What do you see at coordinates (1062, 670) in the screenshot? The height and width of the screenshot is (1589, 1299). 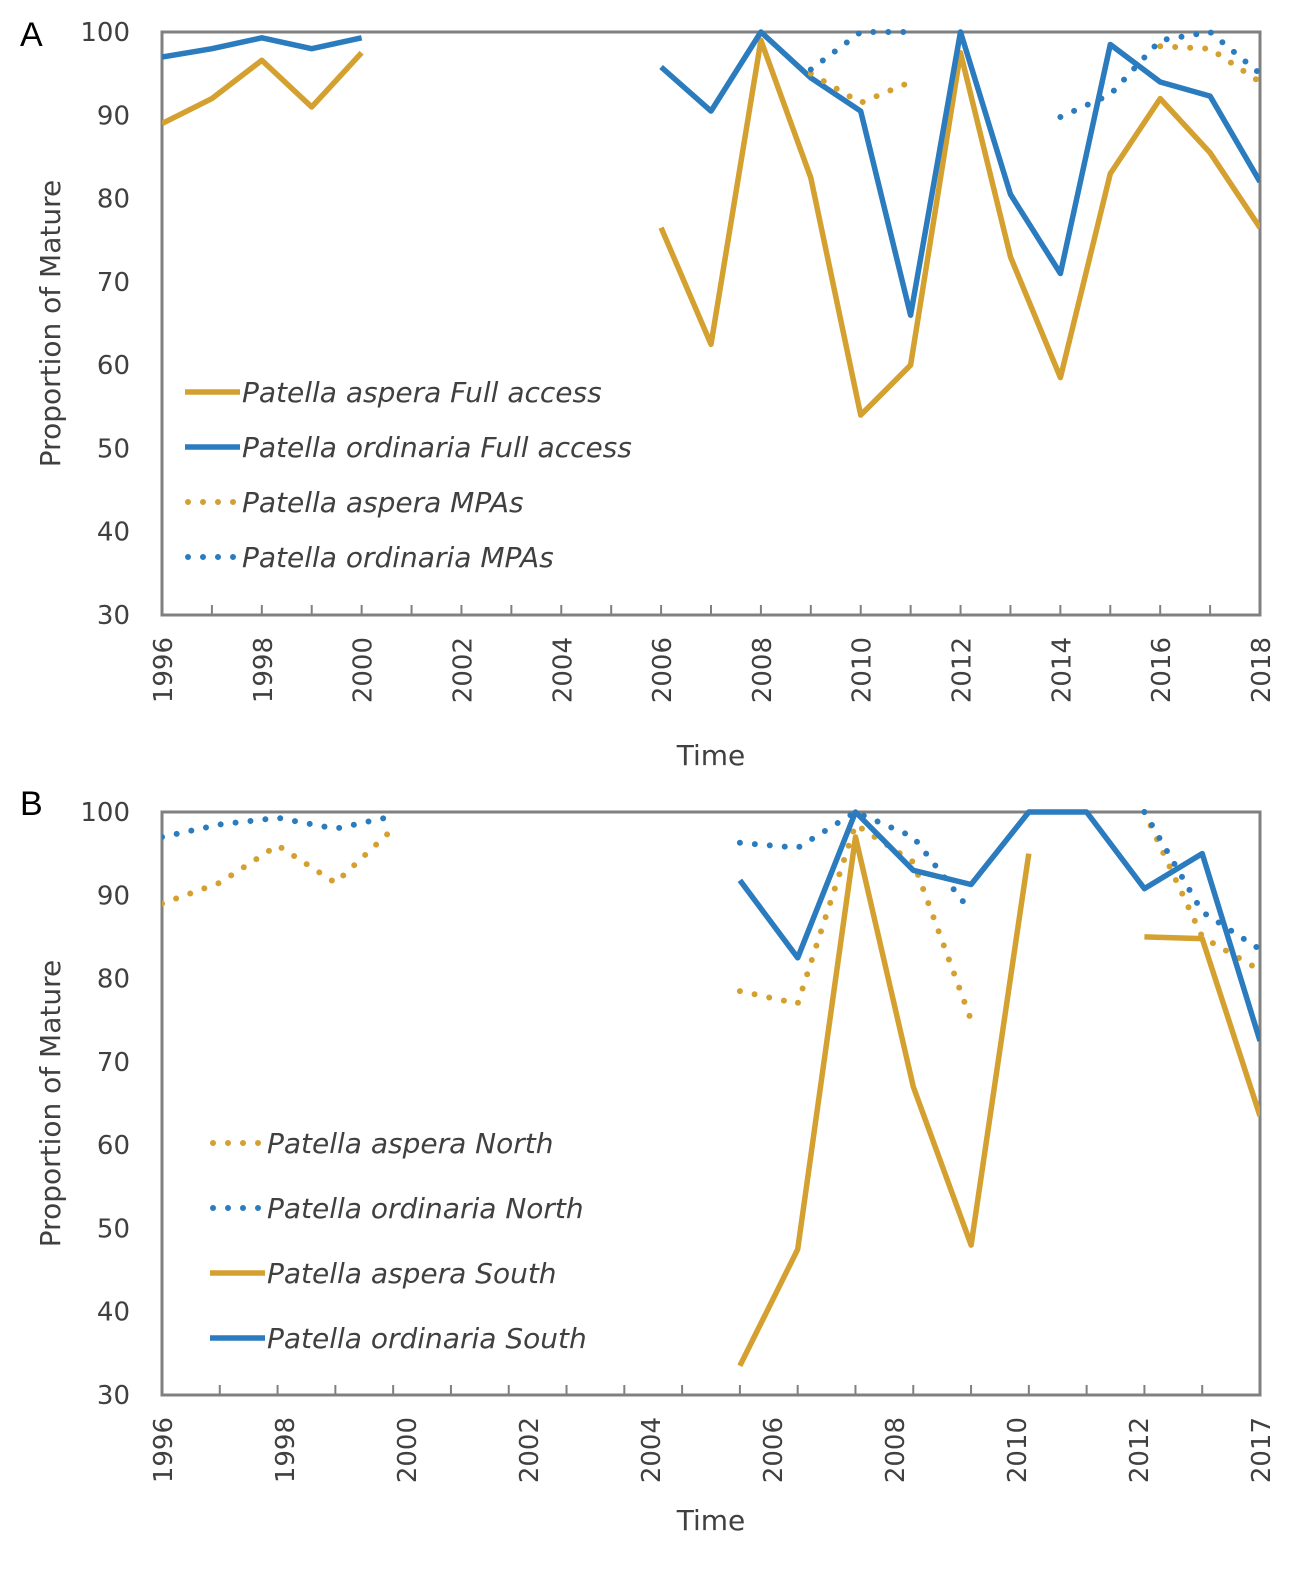 I see `x-tick-label: 2014` at bounding box center [1062, 670].